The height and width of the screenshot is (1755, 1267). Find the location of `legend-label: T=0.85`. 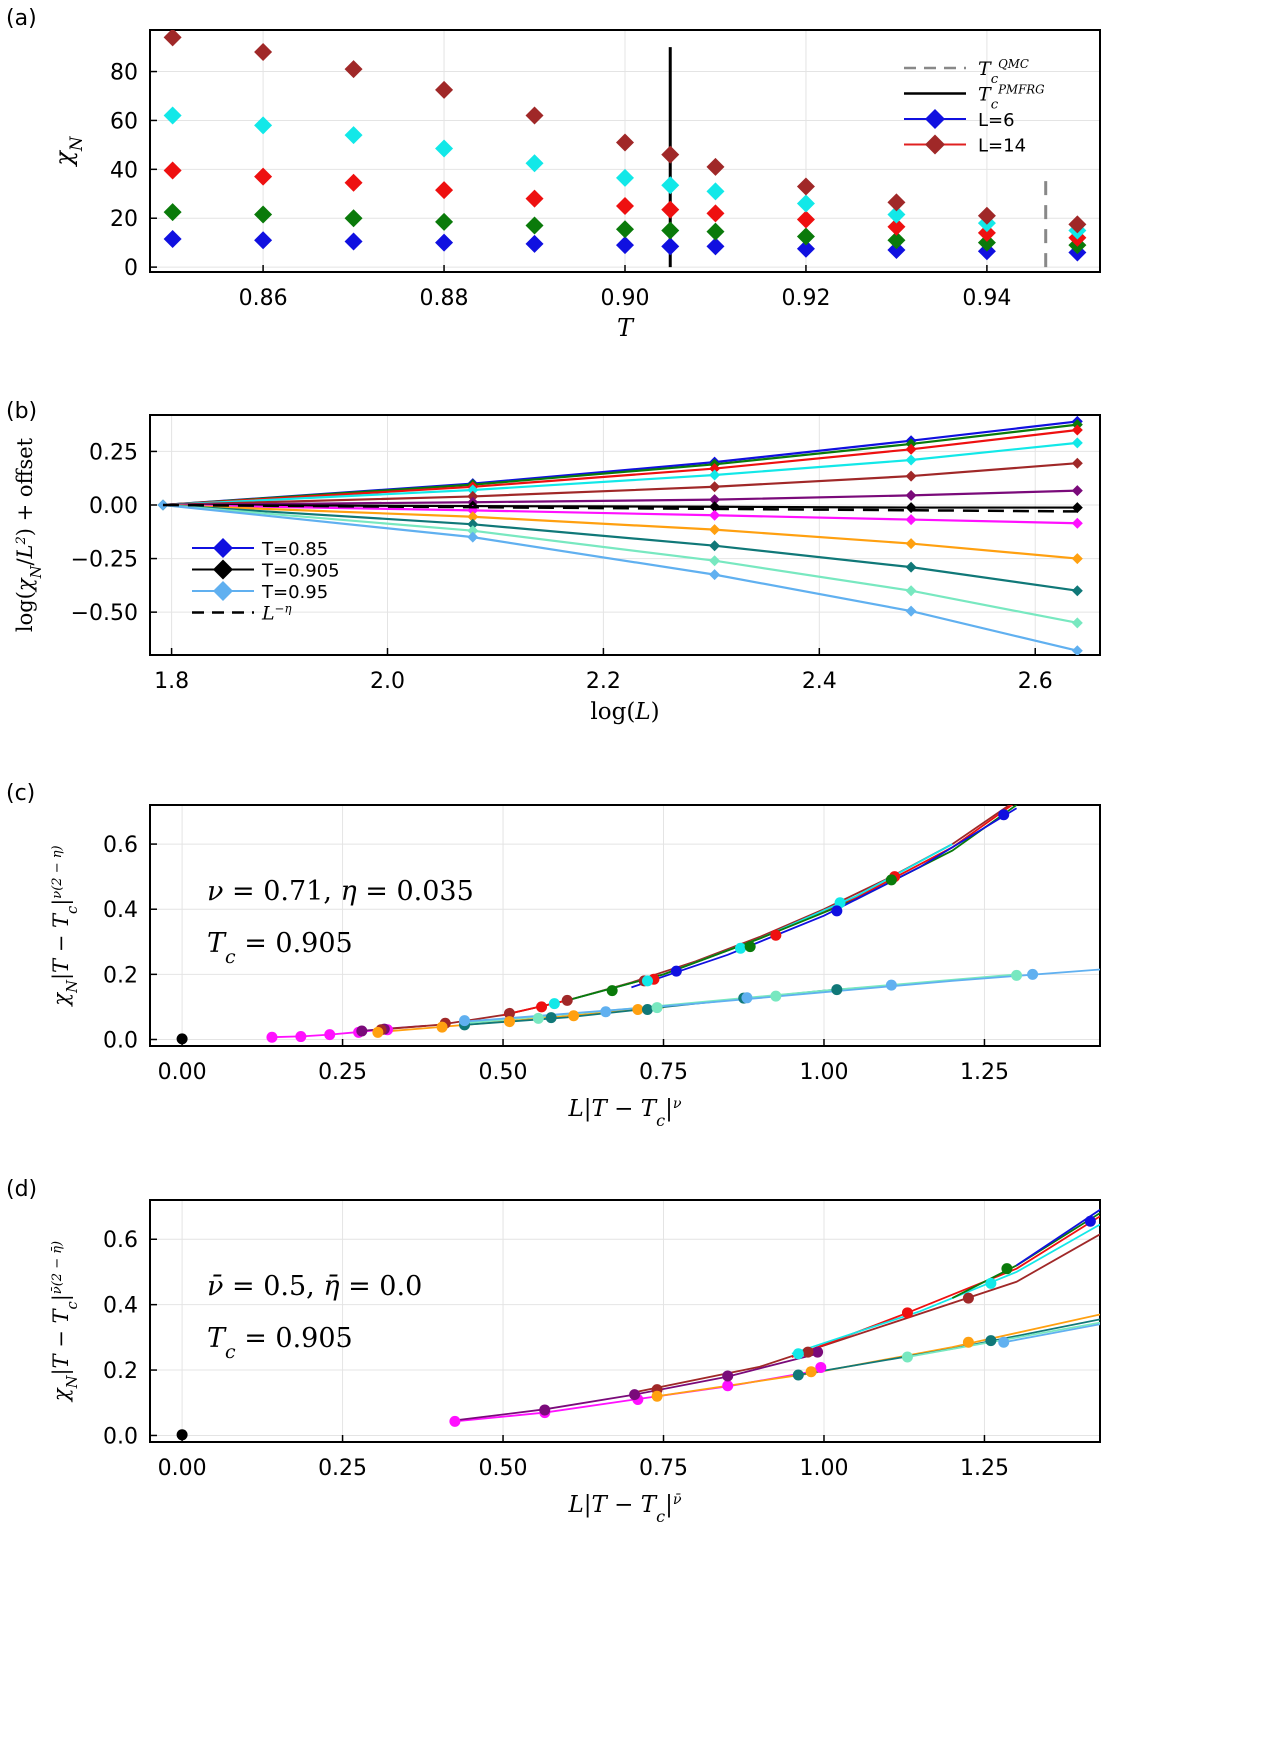

legend-label: T=0.85 is located at coordinates (294, 549).